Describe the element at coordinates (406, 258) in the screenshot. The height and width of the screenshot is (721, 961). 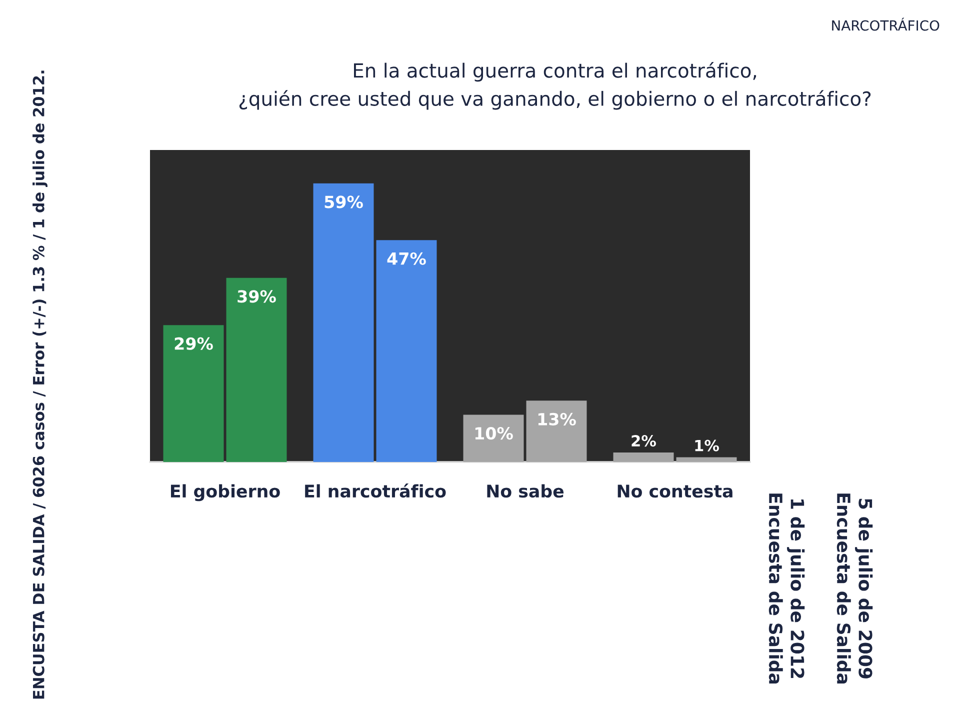
I see `data-label: 47%` at that location.